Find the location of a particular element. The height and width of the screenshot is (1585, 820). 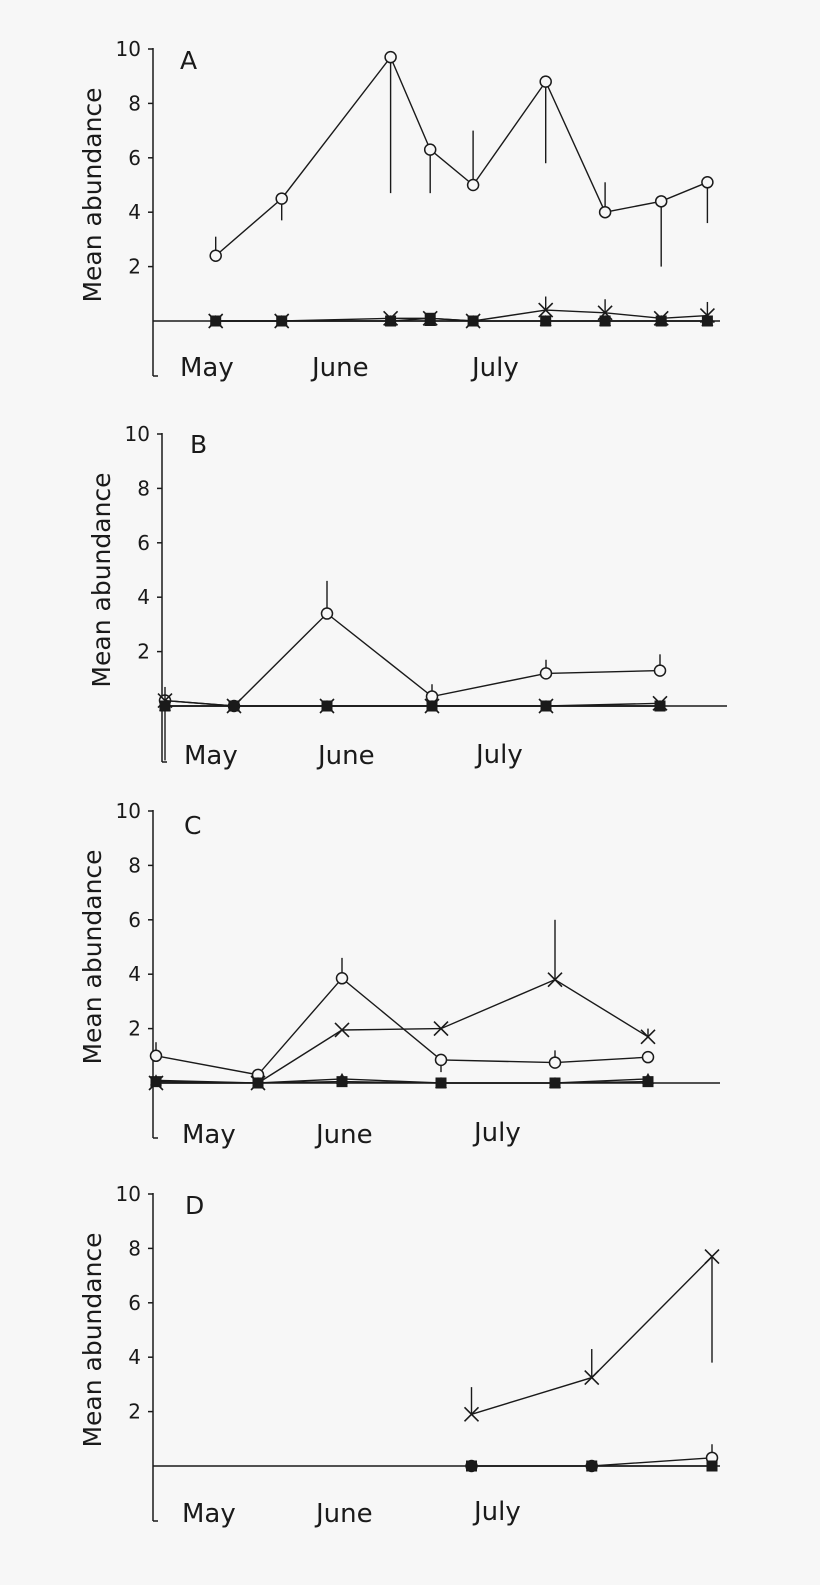

panel-letter: C is located at coordinates (192, 825).